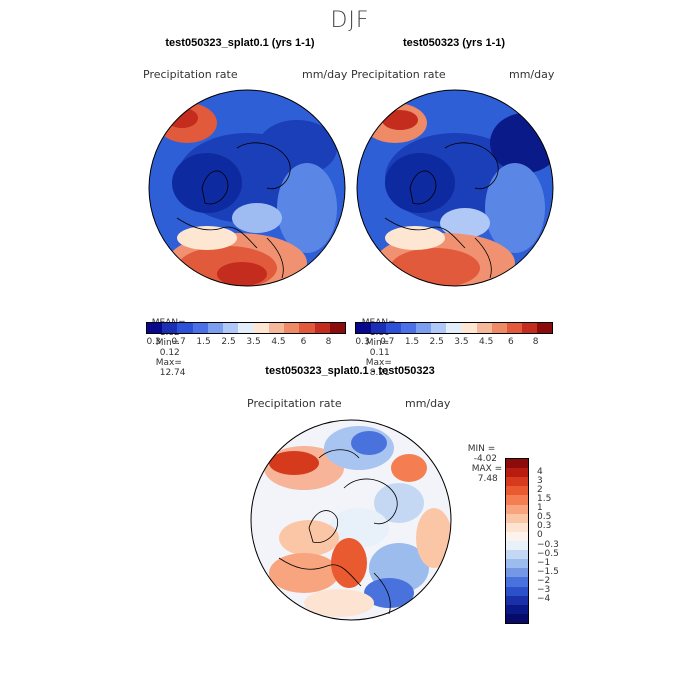 Image resolution: width=700 pixels, height=700 pixels. Describe the element at coordinates (544, 581) in the screenshot. I see `diff-colorbar-tick-label: −2` at that location.